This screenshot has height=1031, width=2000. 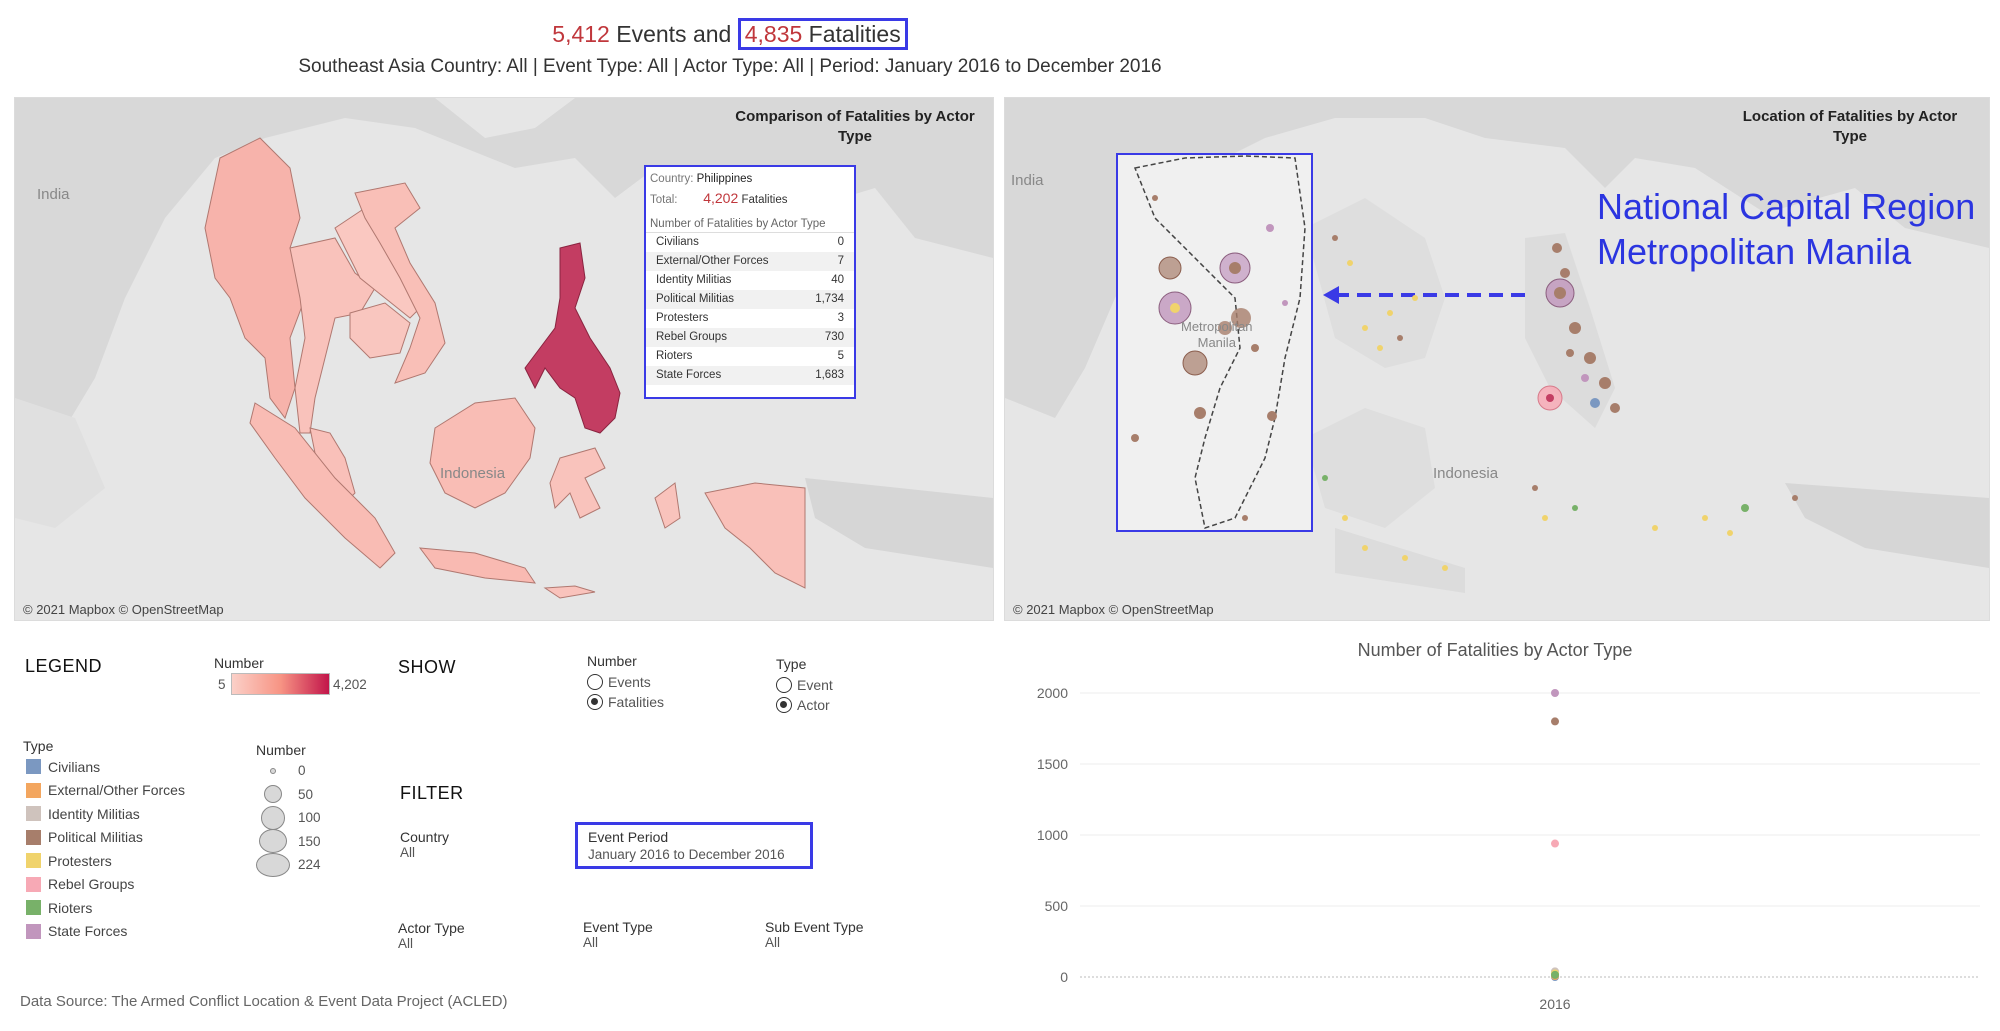 I want to click on type-legend-item: State Forces, so click(x=105, y=932).